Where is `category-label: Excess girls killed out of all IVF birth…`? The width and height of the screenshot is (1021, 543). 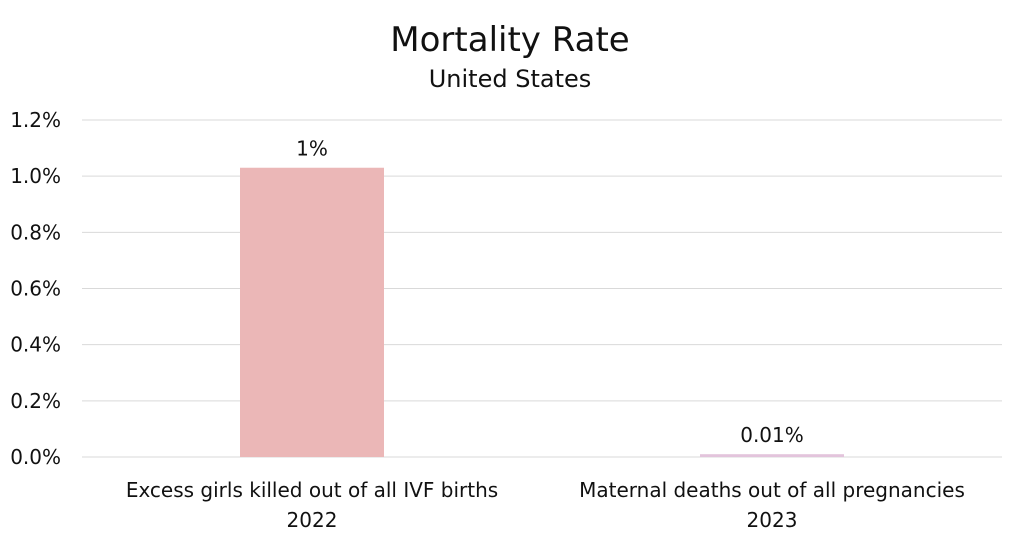
category-label: Excess girls killed out of all IVF birth… is located at coordinates (312, 490).